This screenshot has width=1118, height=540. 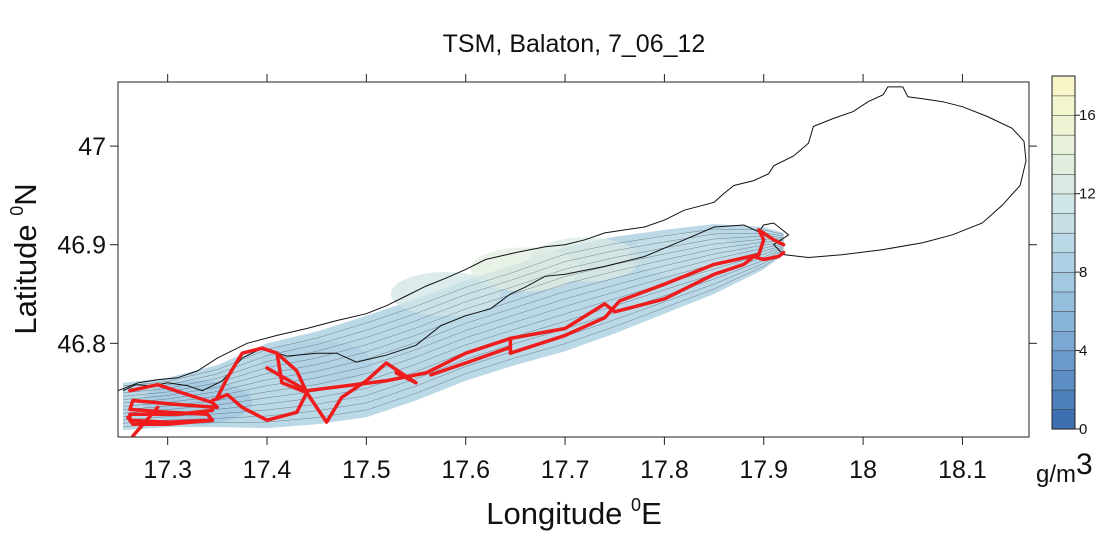 What do you see at coordinates (1056, 474) in the screenshot?
I see `colorbar-unit-main: g/m` at bounding box center [1056, 474].